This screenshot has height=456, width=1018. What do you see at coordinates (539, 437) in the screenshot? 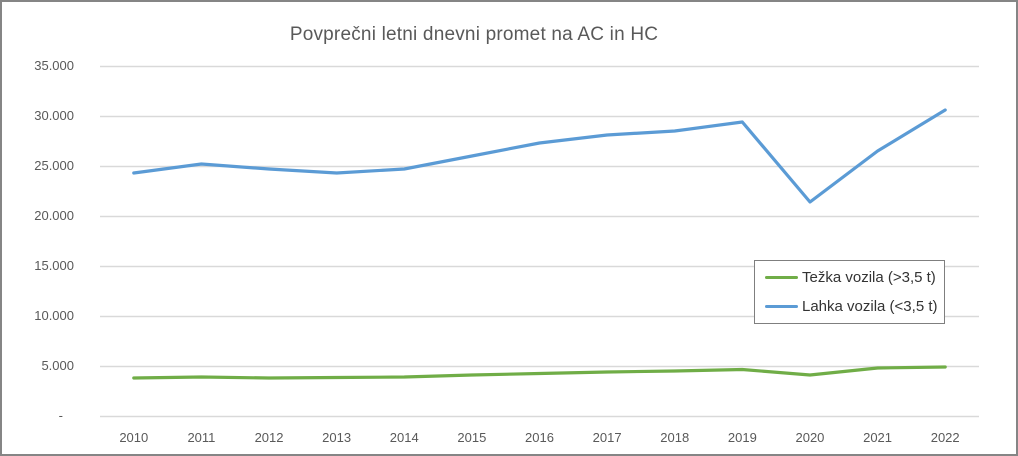
I see `x-tick-label: 2016` at bounding box center [539, 437].